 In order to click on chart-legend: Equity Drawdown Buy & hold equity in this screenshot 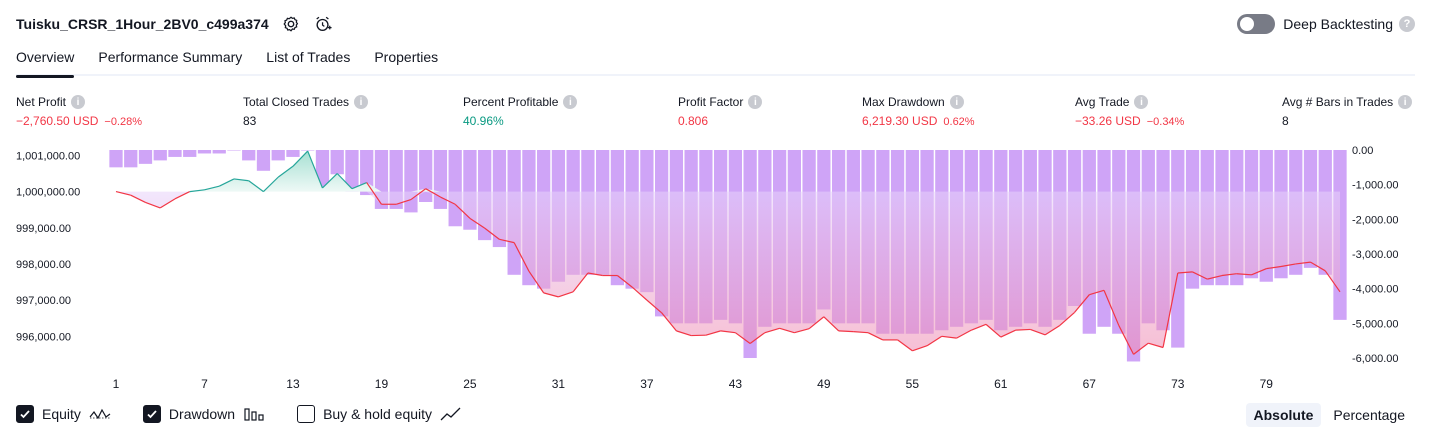, I will do `click(255, 414)`.